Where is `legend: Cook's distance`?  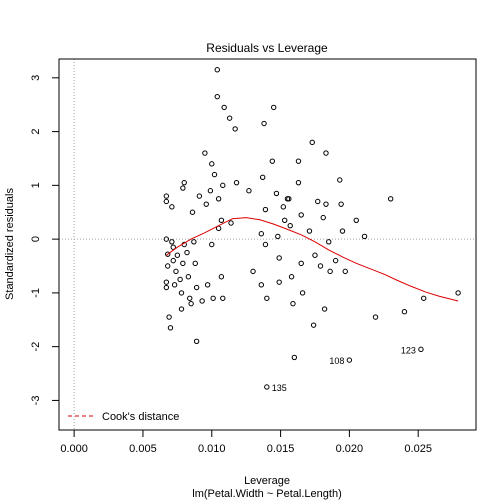
legend: Cook's distance is located at coordinates (123, 417).